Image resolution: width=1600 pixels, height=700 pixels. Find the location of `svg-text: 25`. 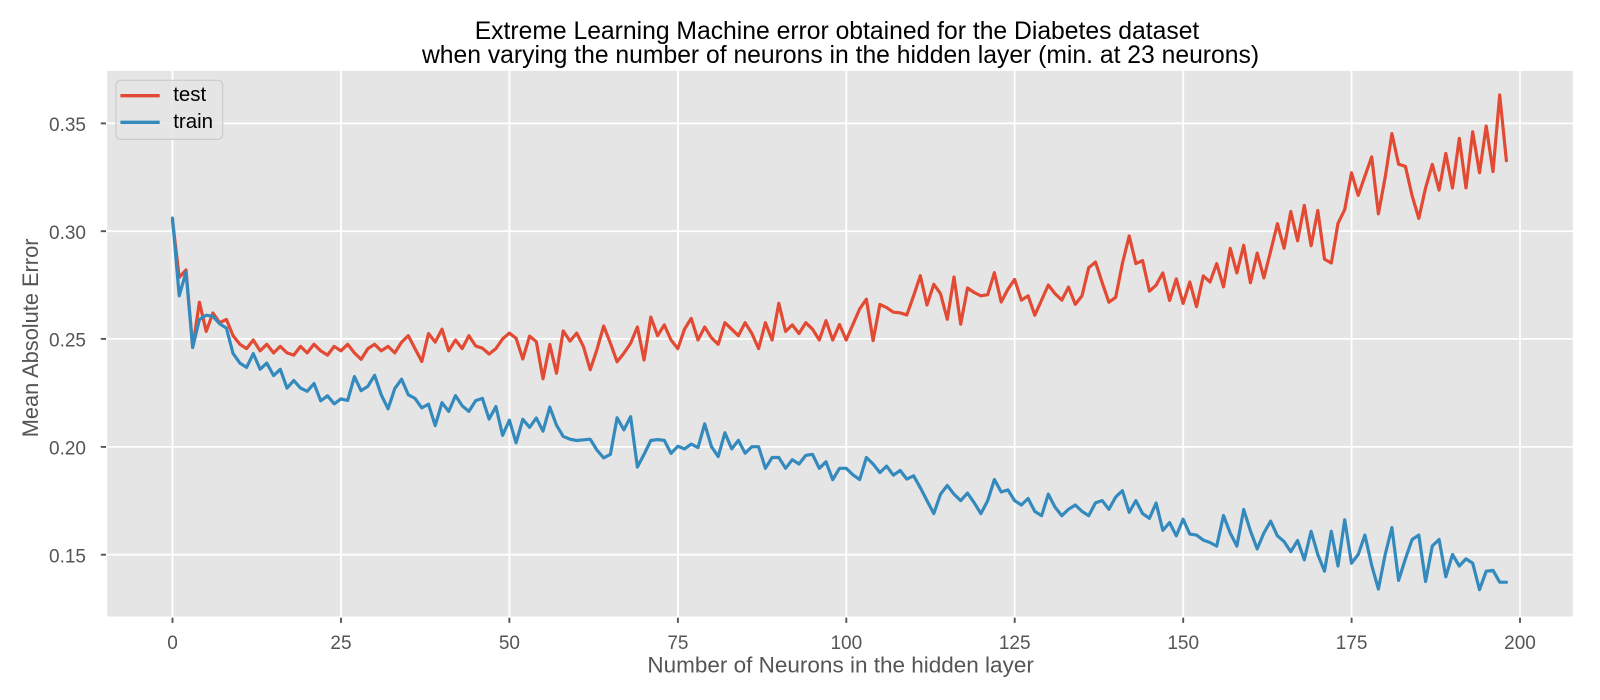

svg-text: 25 is located at coordinates (340, 643).